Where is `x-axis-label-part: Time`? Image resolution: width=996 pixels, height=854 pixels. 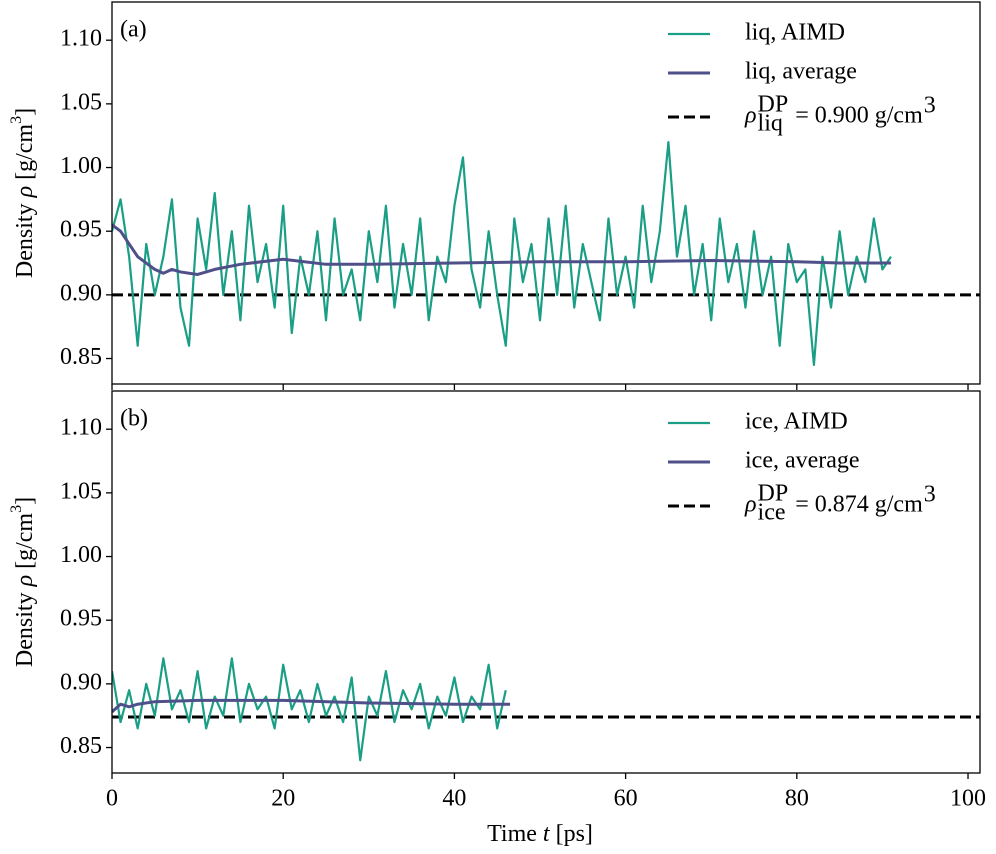
x-axis-label-part: Time is located at coordinates (515, 834).